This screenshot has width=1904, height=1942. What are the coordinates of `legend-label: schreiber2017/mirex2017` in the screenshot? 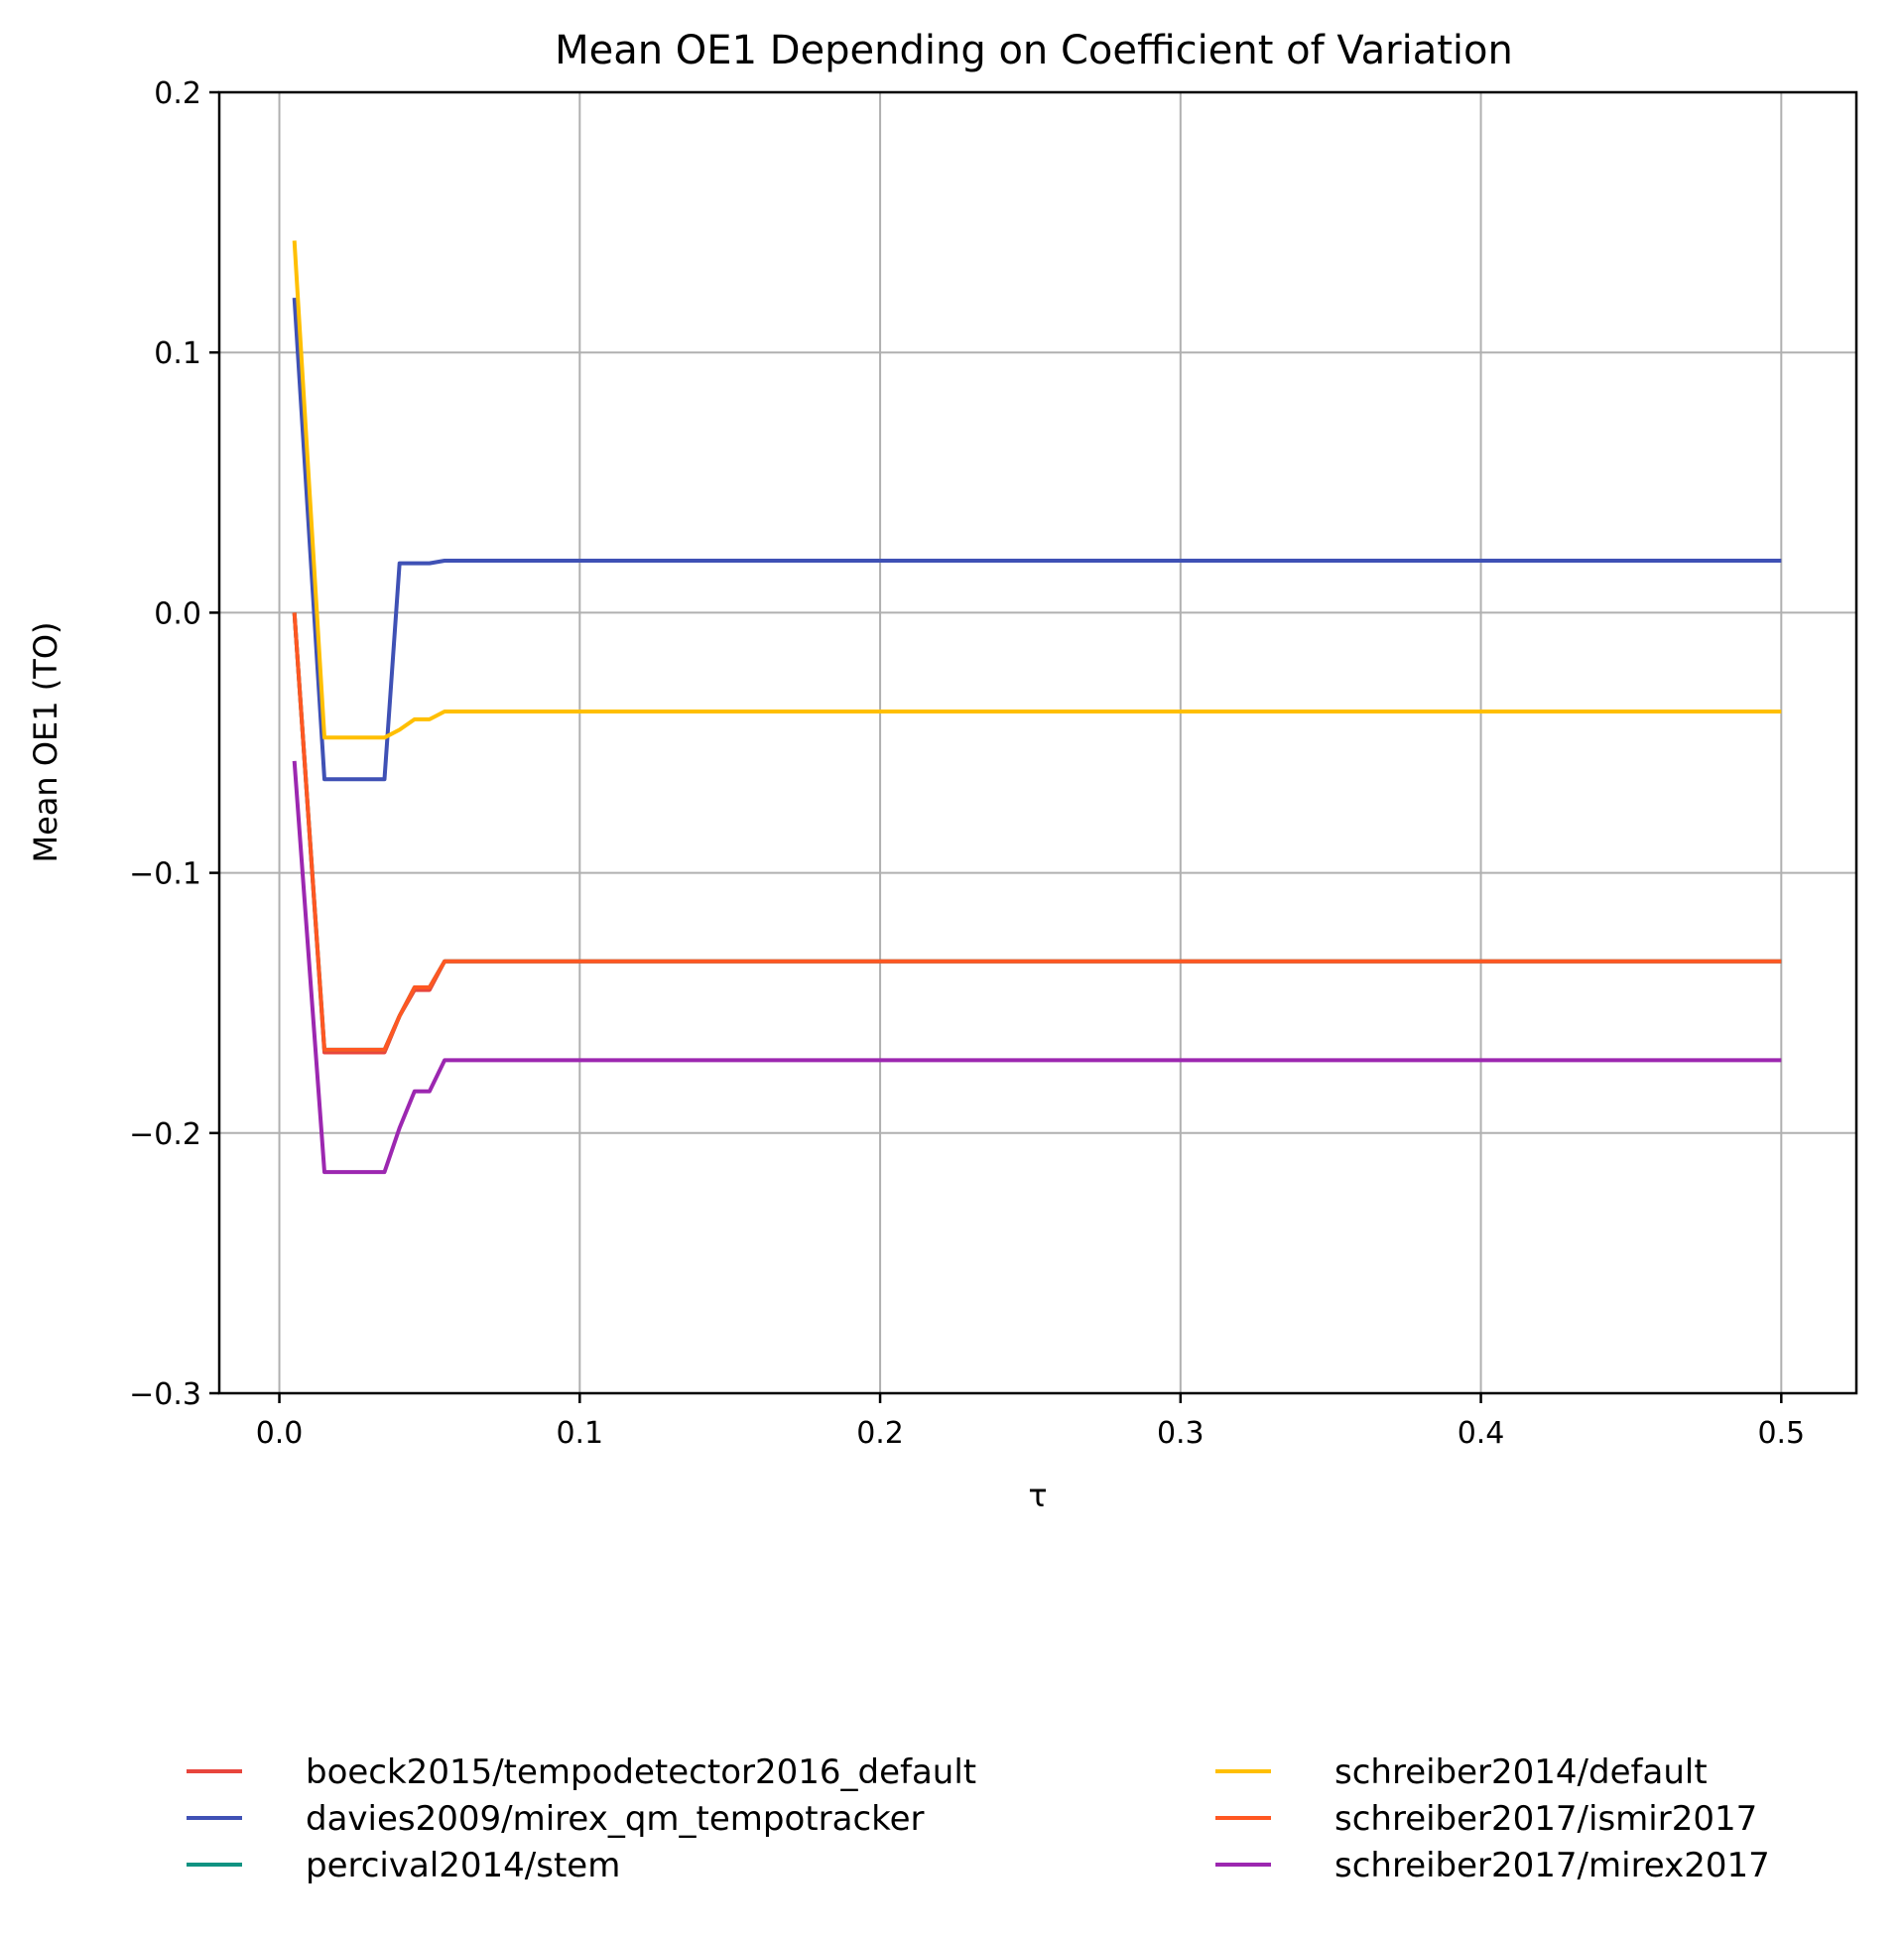 It's located at (1552, 1865).